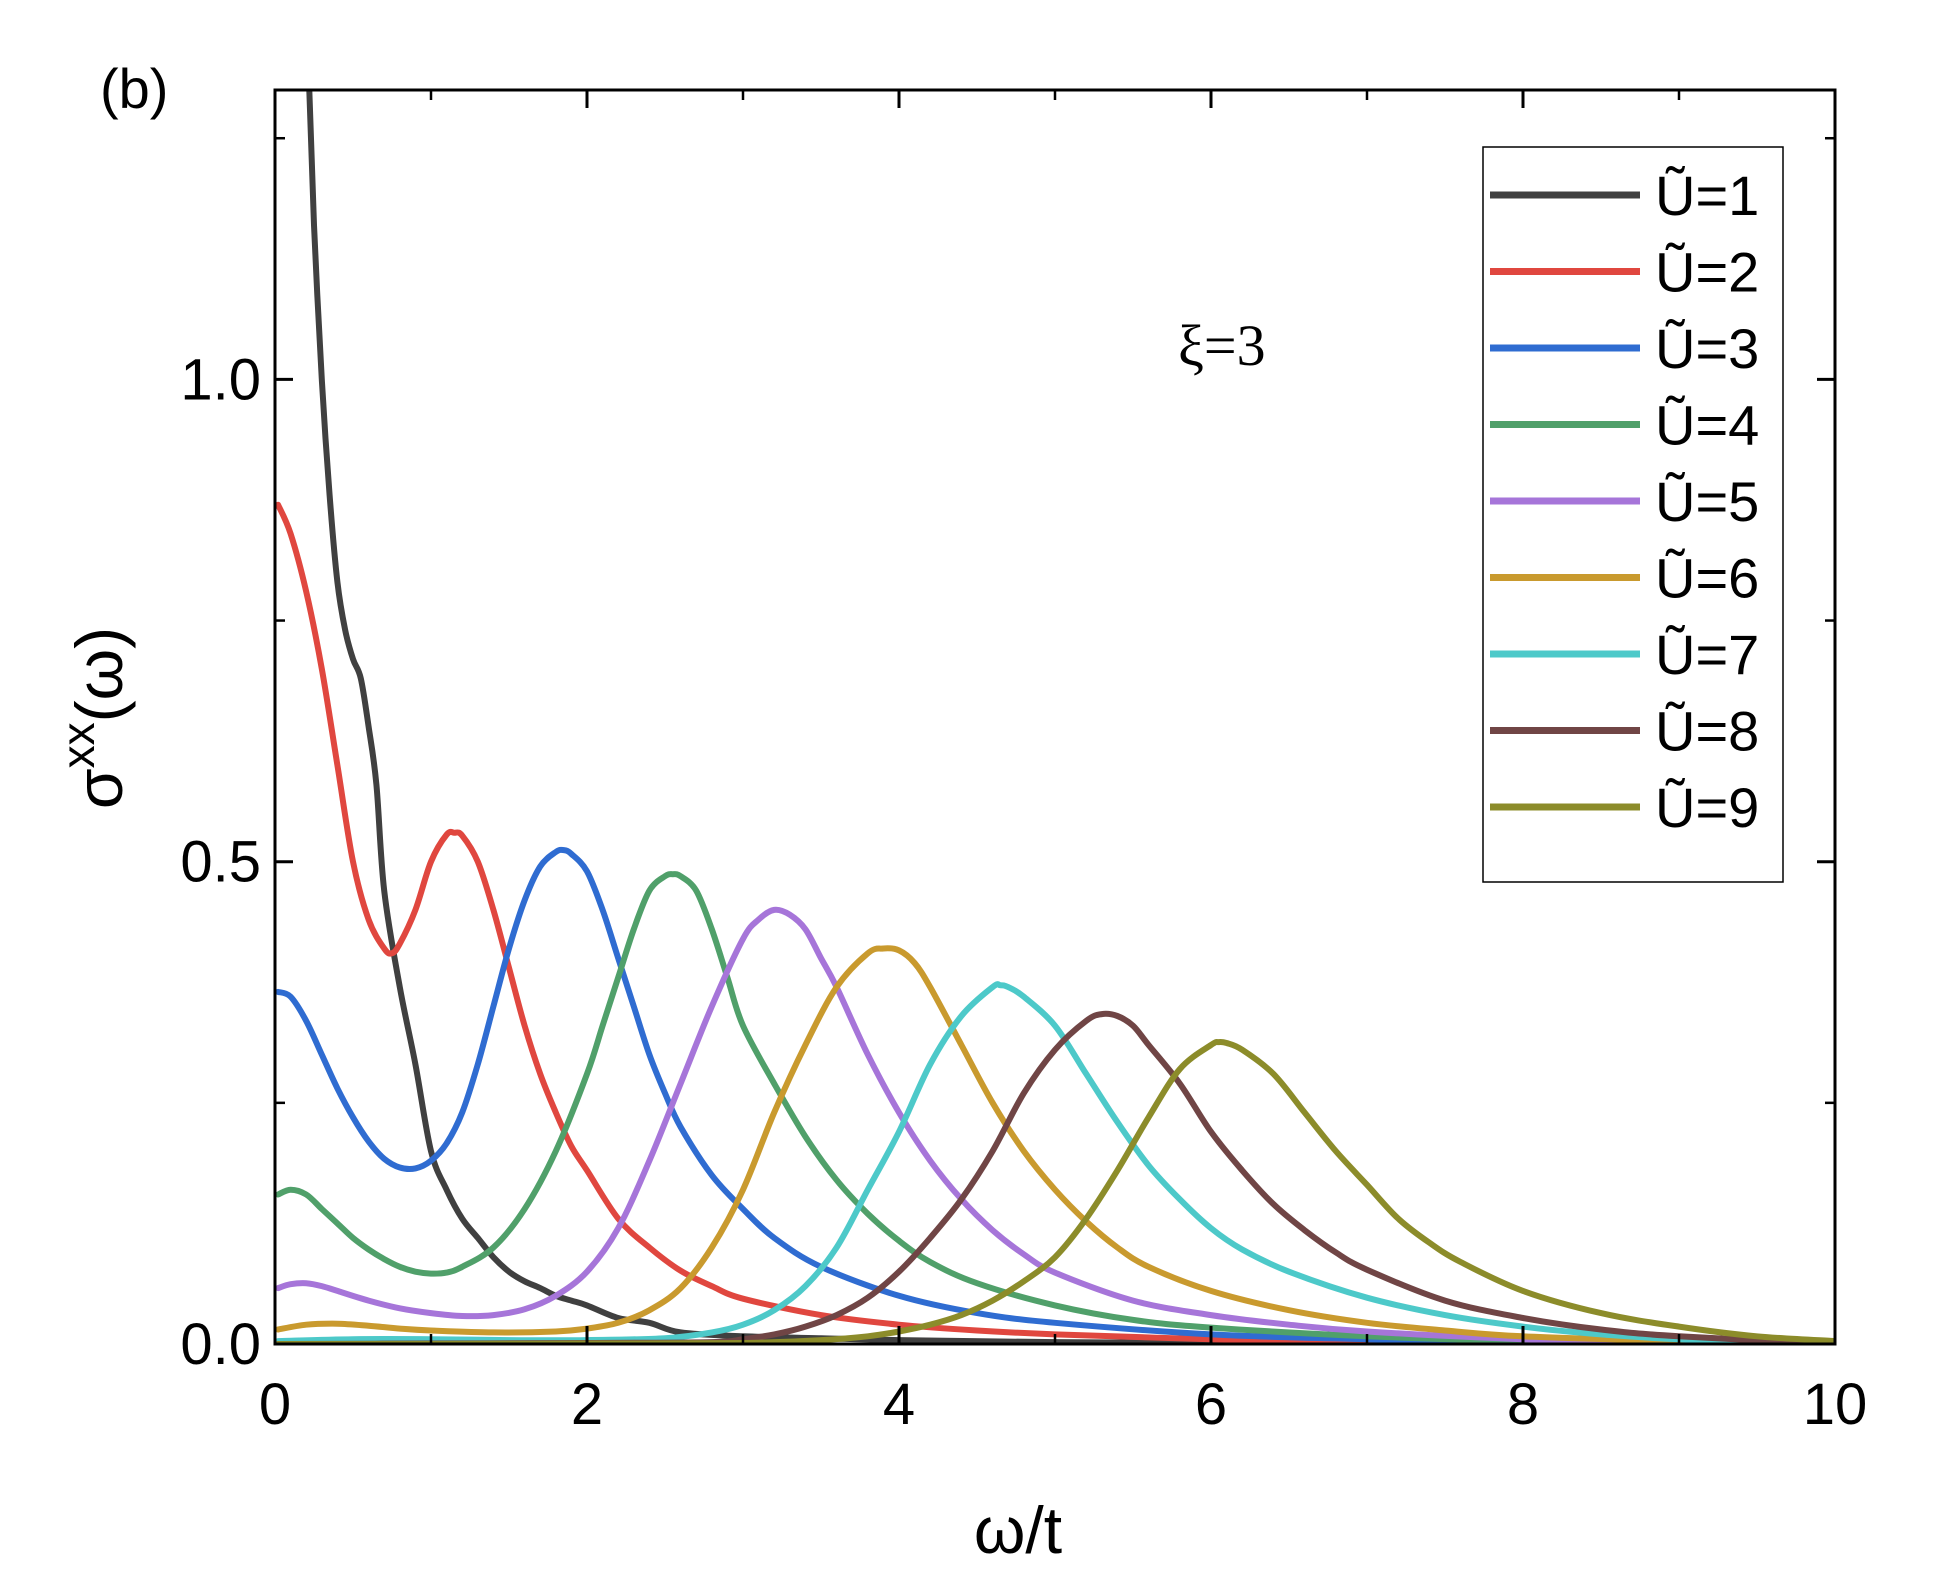 This screenshot has height=1576, width=1934. I want to click on xi-annotation: ξ=3, so click(1222, 345).